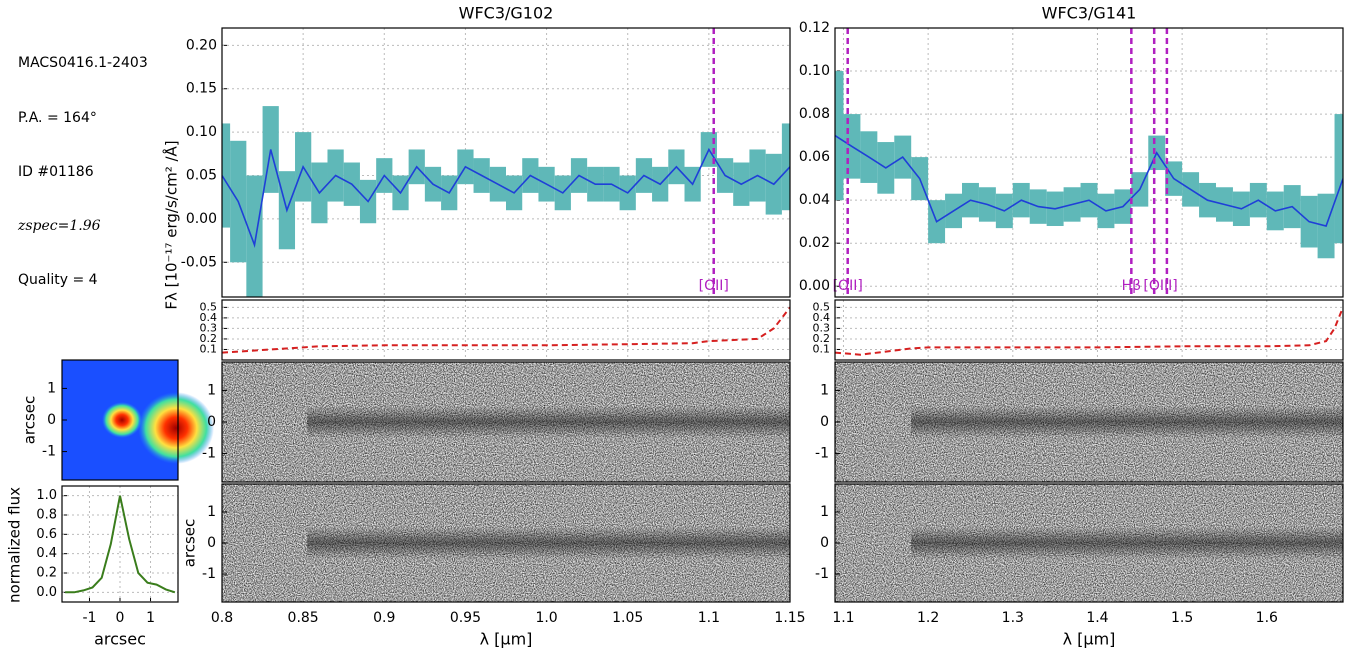 This screenshot has height=655, width=1350. Describe the element at coordinates (1160, 286) in the screenshot. I see `line-label: [OIII]` at that location.